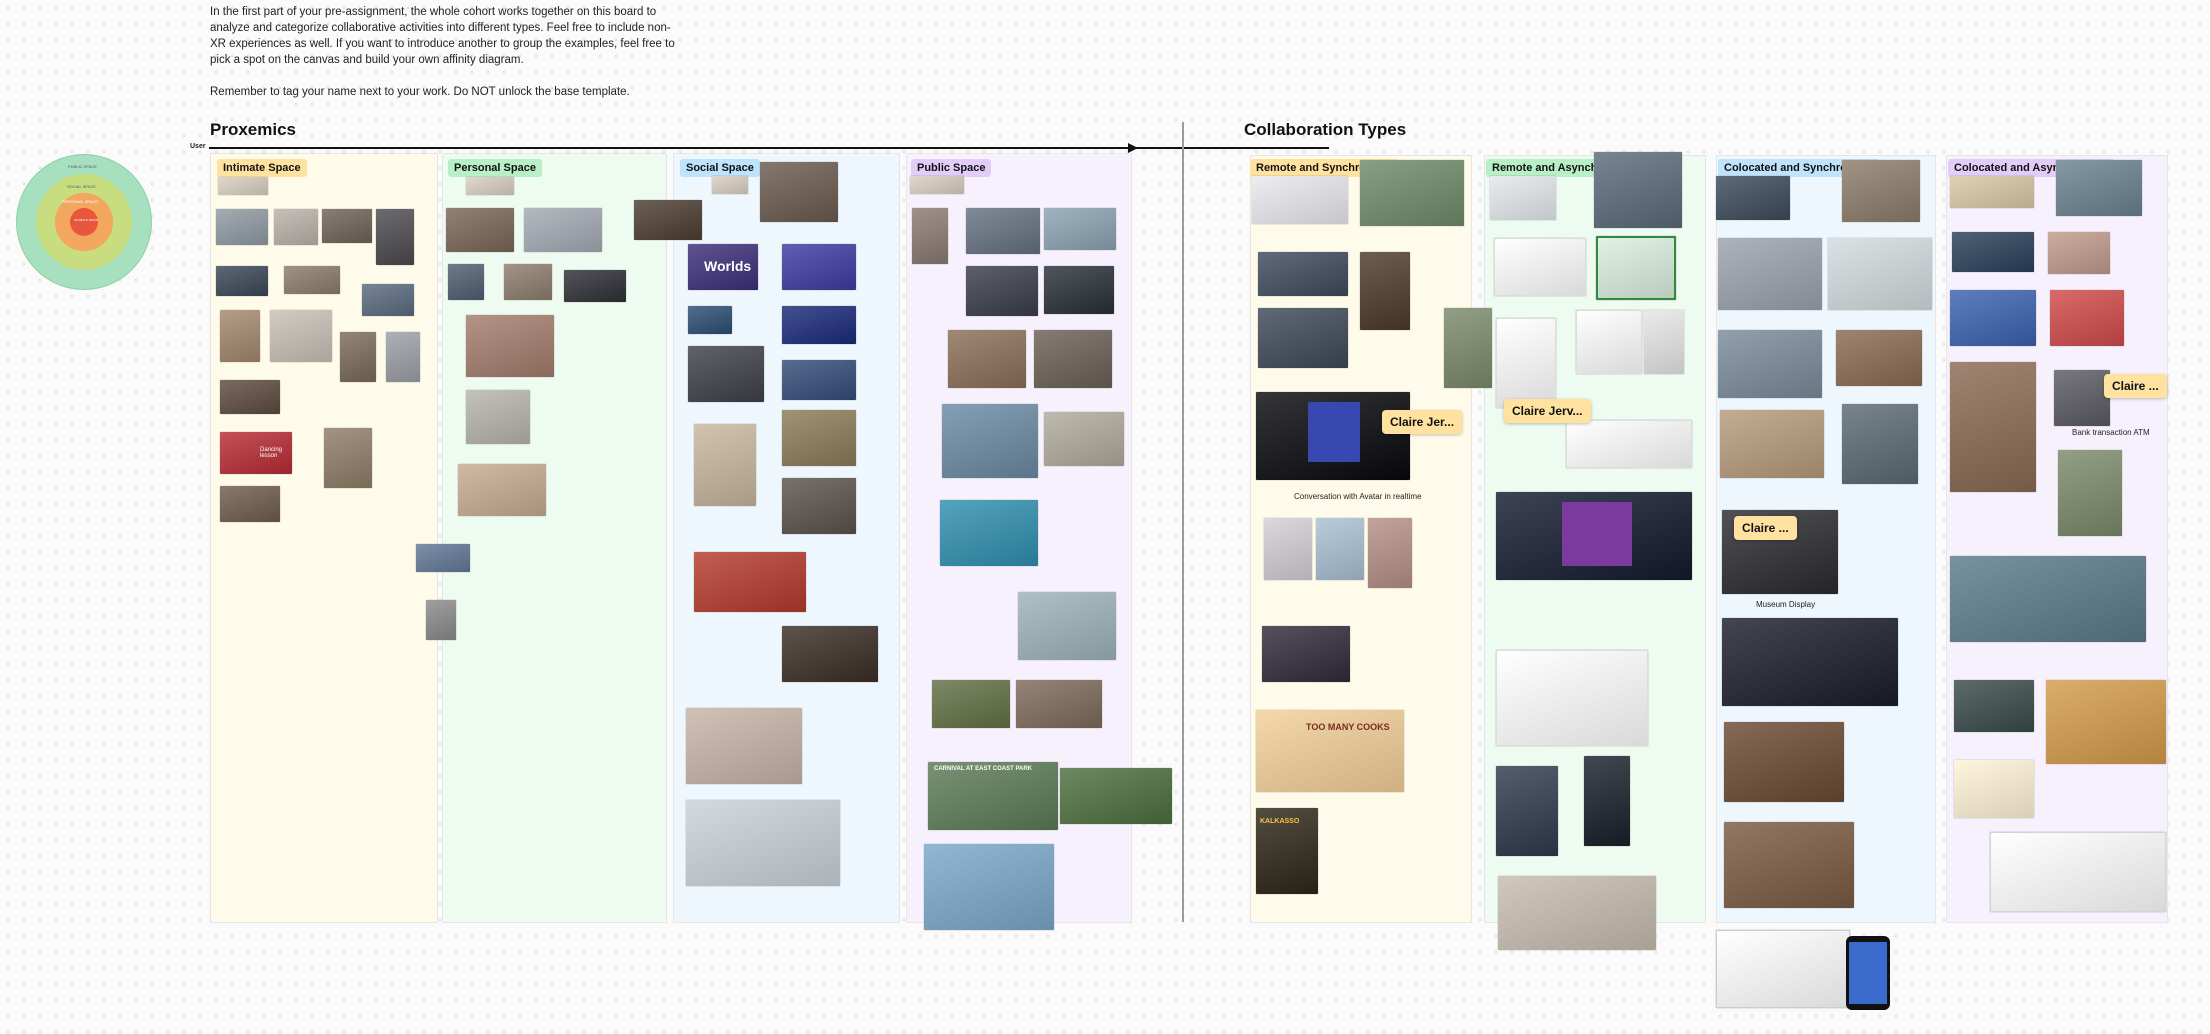 The image size is (2210, 1034). Describe the element at coordinates (1868, 973) in the screenshot. I see `phone-mockup` at that location.